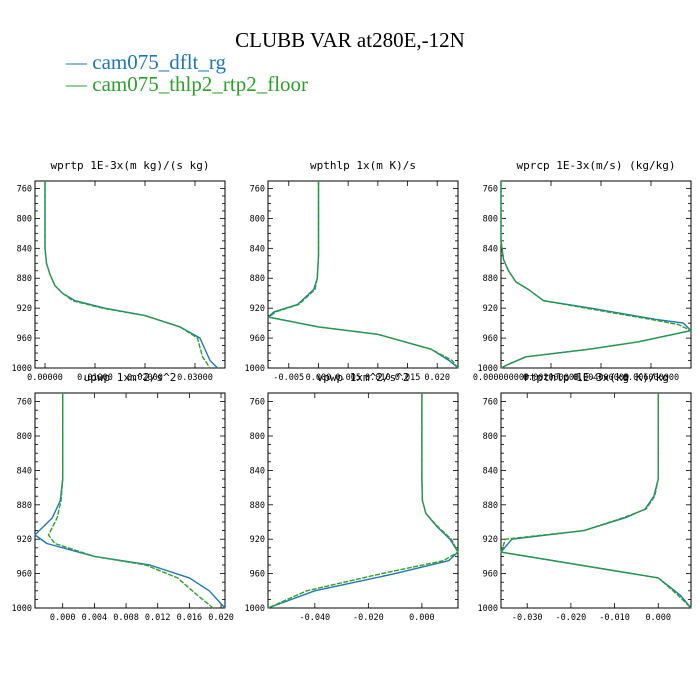  What do you see at coordinates (95, 378) in the screenshot?
I see `x-tick-label-wprtp: 0.01000` at bounding box center [95, 378].